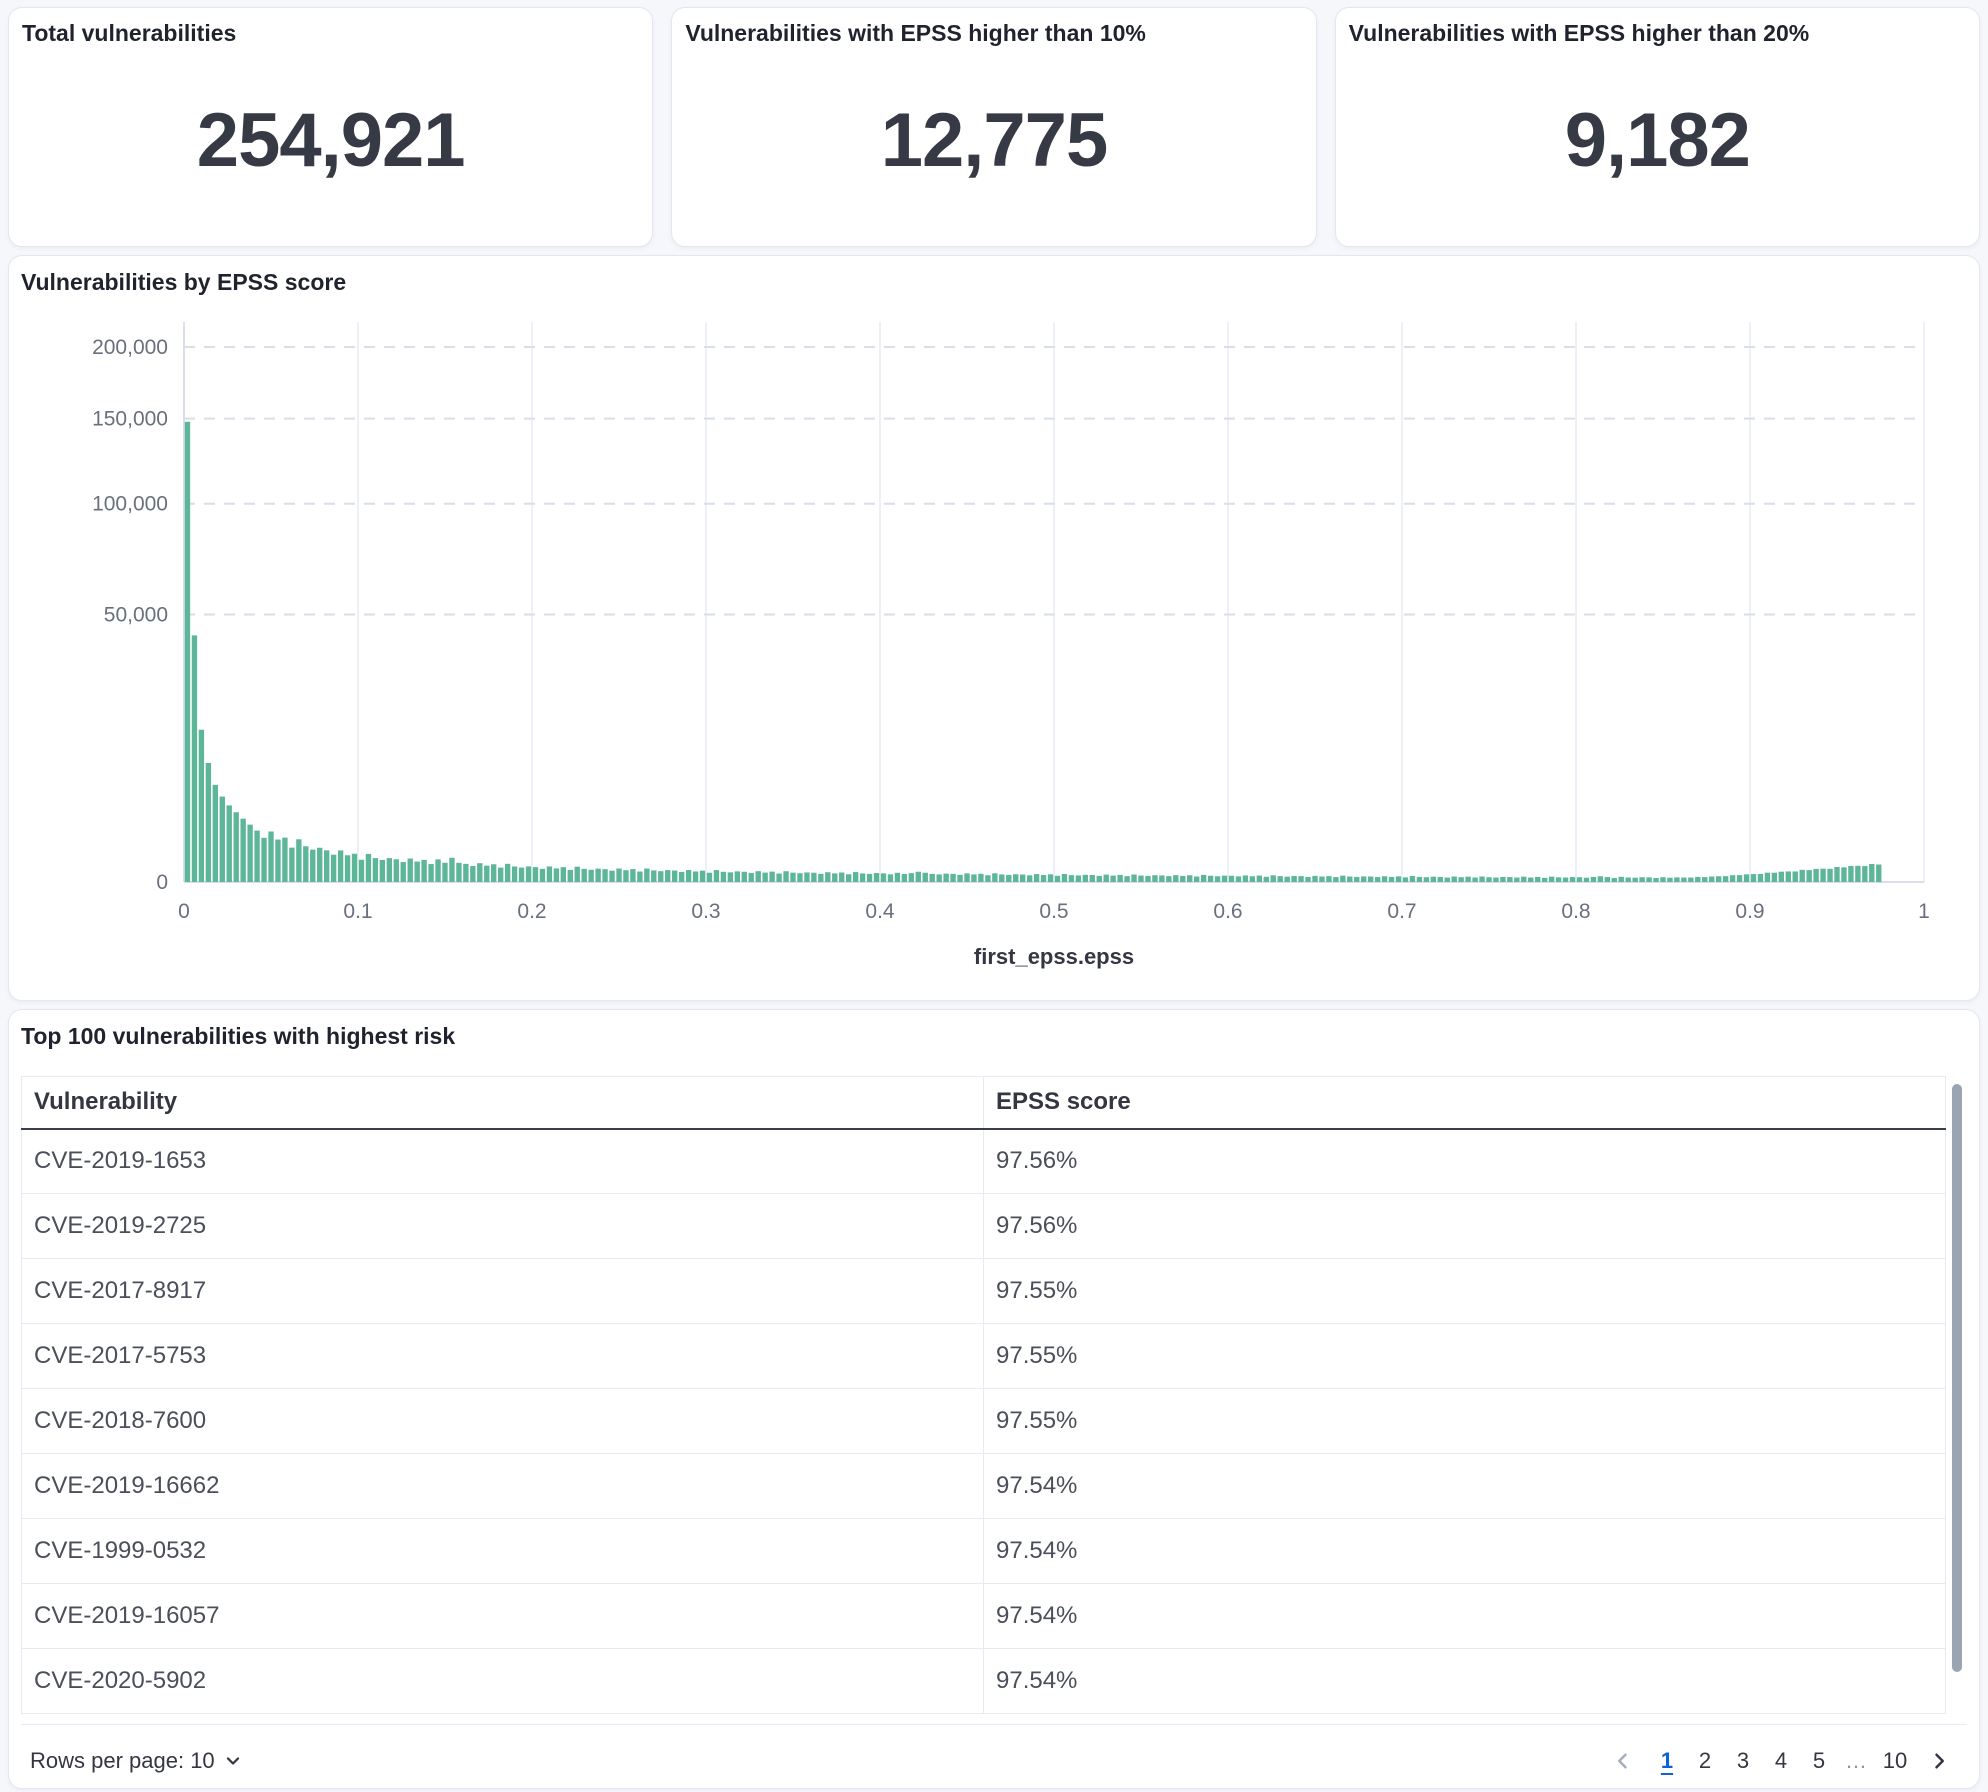 The height and width of the screenshot is (1792, 1988). I want to click on table-row: CVE-2019-1653 97.56%, so click(983, 1161).